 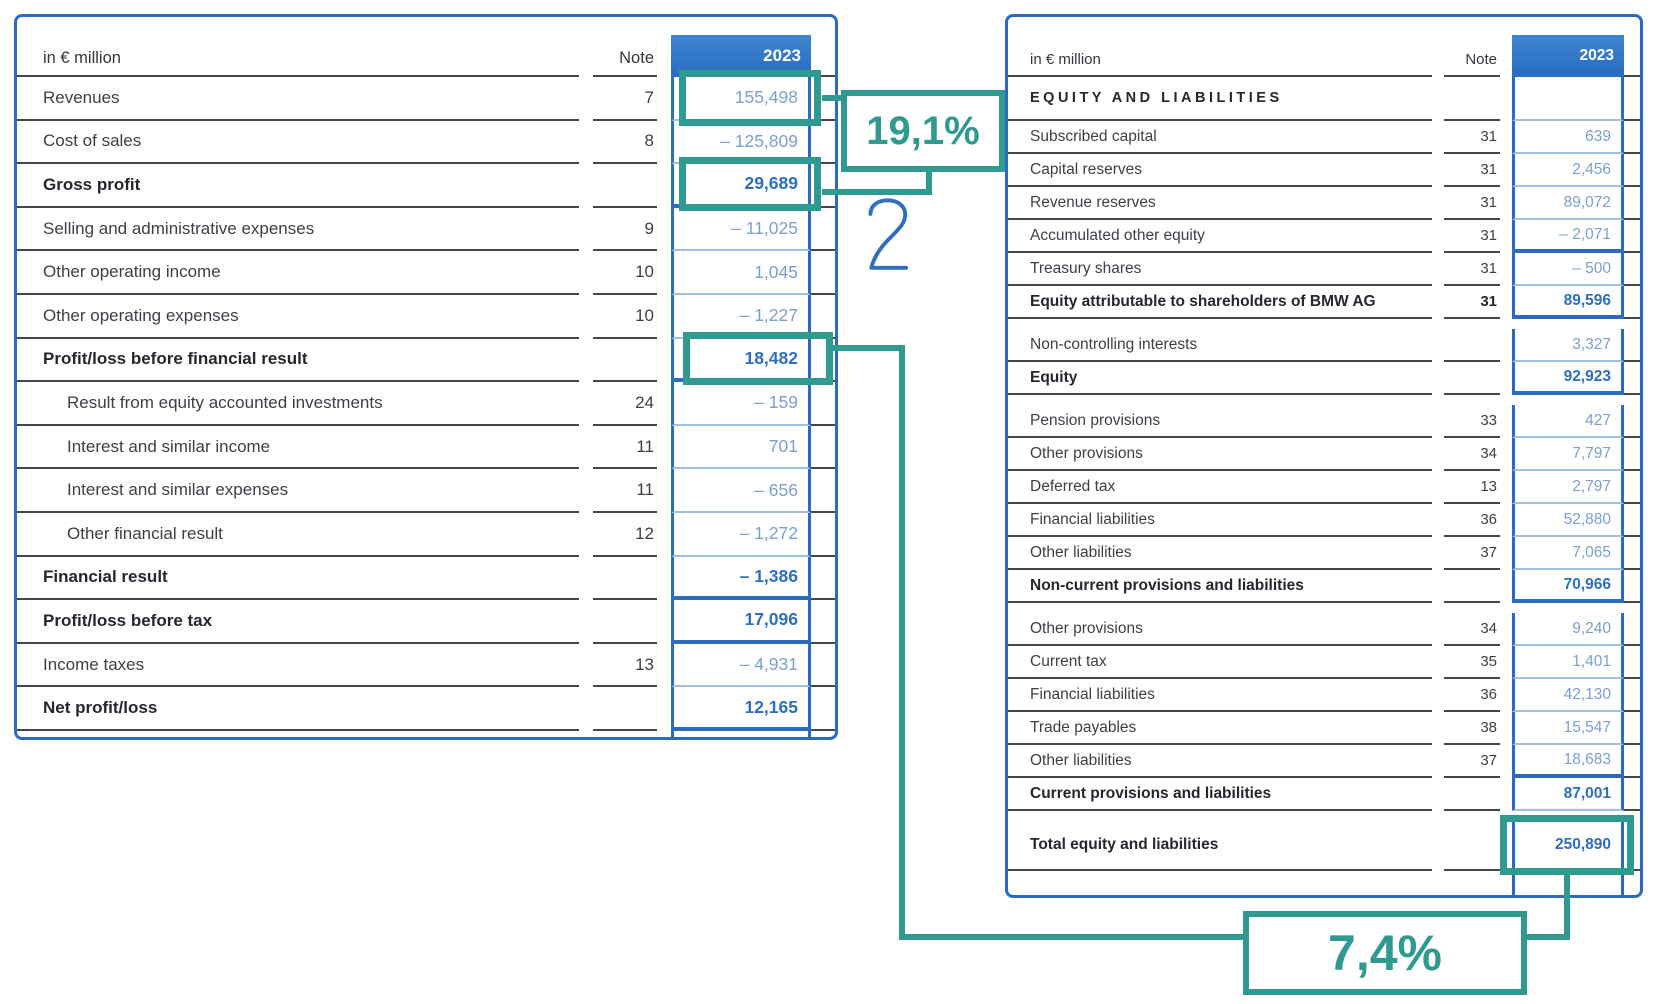 I want to click on table-row: Interest and similar expenses 11 – 656, so click(x=426, y=491).